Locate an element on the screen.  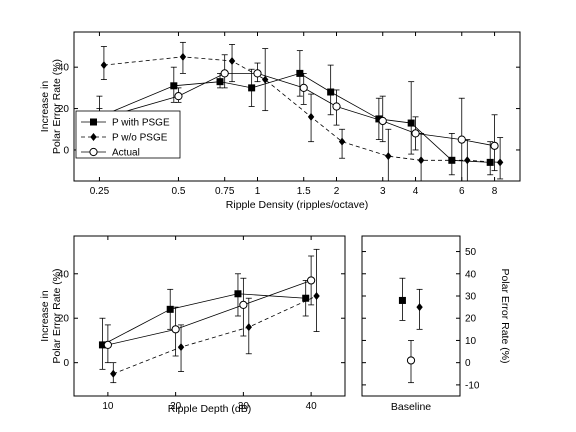
depth-series-line-actual is located at coordinates (209, 313).